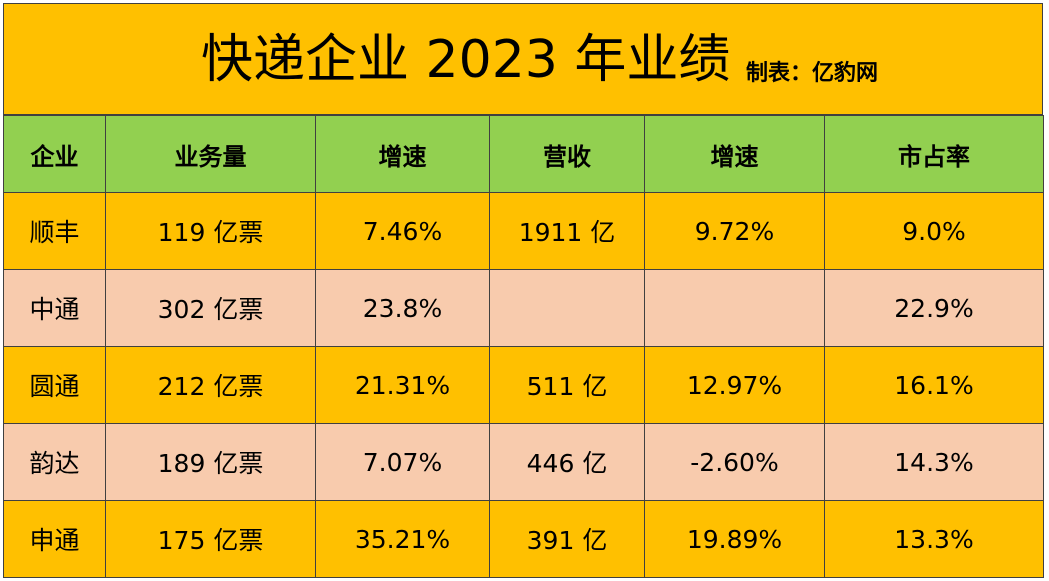 The width and height of the screenshot is (1049, 581). What do you see at coordinates (402, 385) in the screenshot?
I see `cell-volume-growth: 21.31%` at bounding box center [402, 385].